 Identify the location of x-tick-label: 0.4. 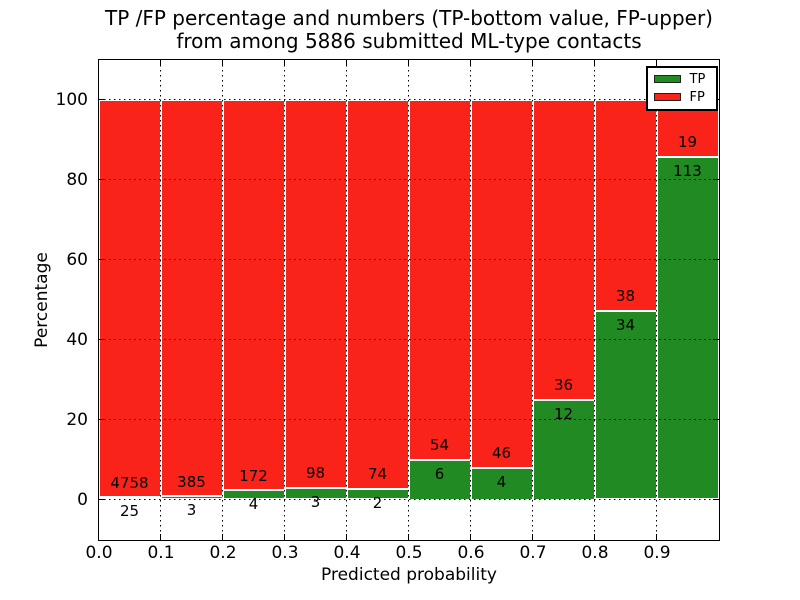
(347, 553).